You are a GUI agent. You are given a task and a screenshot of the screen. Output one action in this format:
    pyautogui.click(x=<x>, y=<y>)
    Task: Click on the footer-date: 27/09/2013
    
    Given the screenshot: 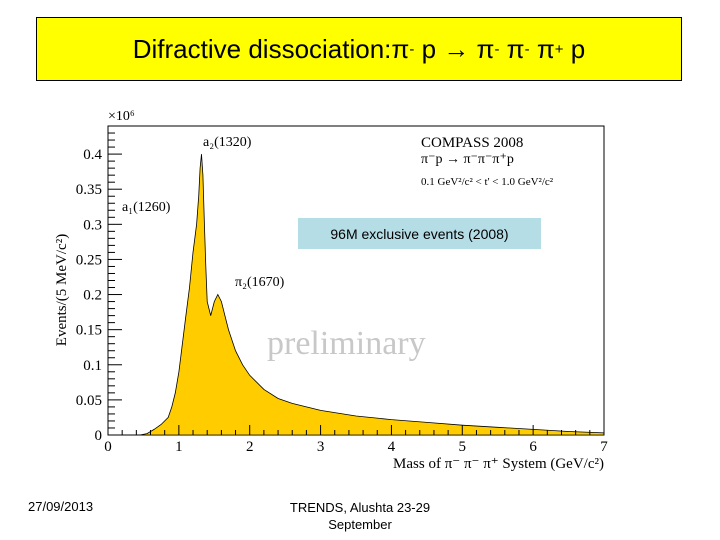 What is the action you would take?
    pyautogui.click(x=61, y=506)
    